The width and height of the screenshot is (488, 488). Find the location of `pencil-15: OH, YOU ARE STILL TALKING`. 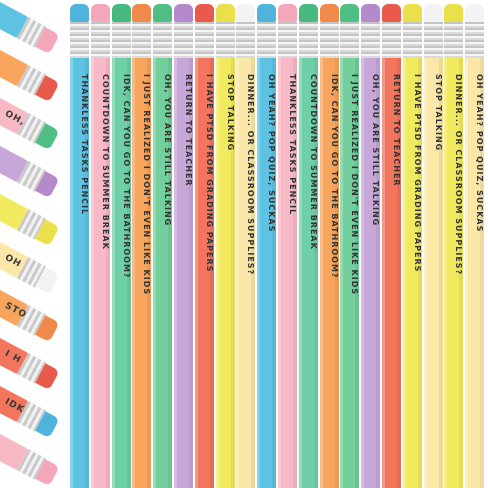

pencil-15: OH, YOU ARE STILL TALKING is located at coordinates (371, 246).